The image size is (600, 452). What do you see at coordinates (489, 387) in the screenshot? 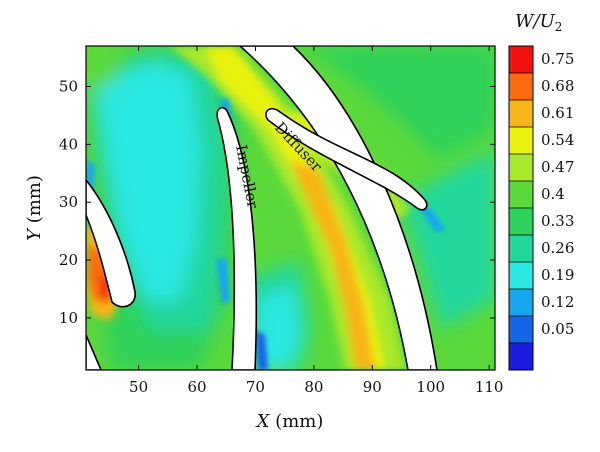
I see `x-tick-label: 110` at bounding box center [489, 387].